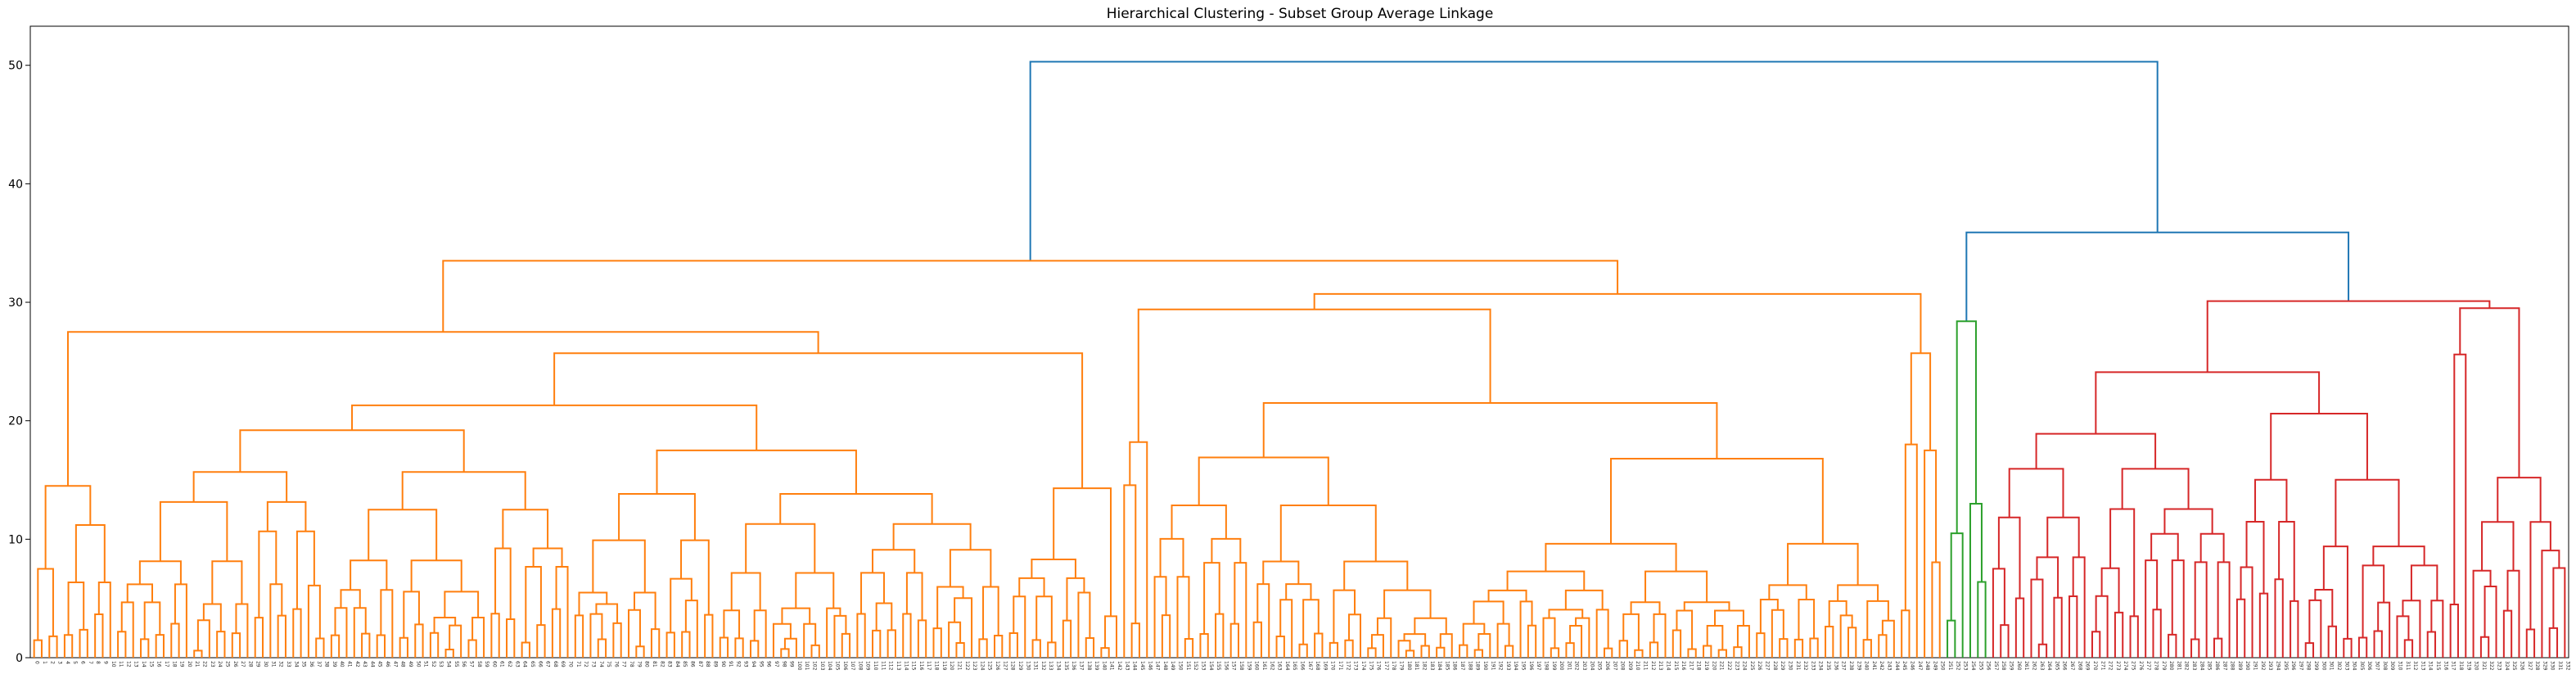 Image resolution: width=2576 pixels, height=679 pixels. I want to click on leaf-label: 284, so click(2201, 666).